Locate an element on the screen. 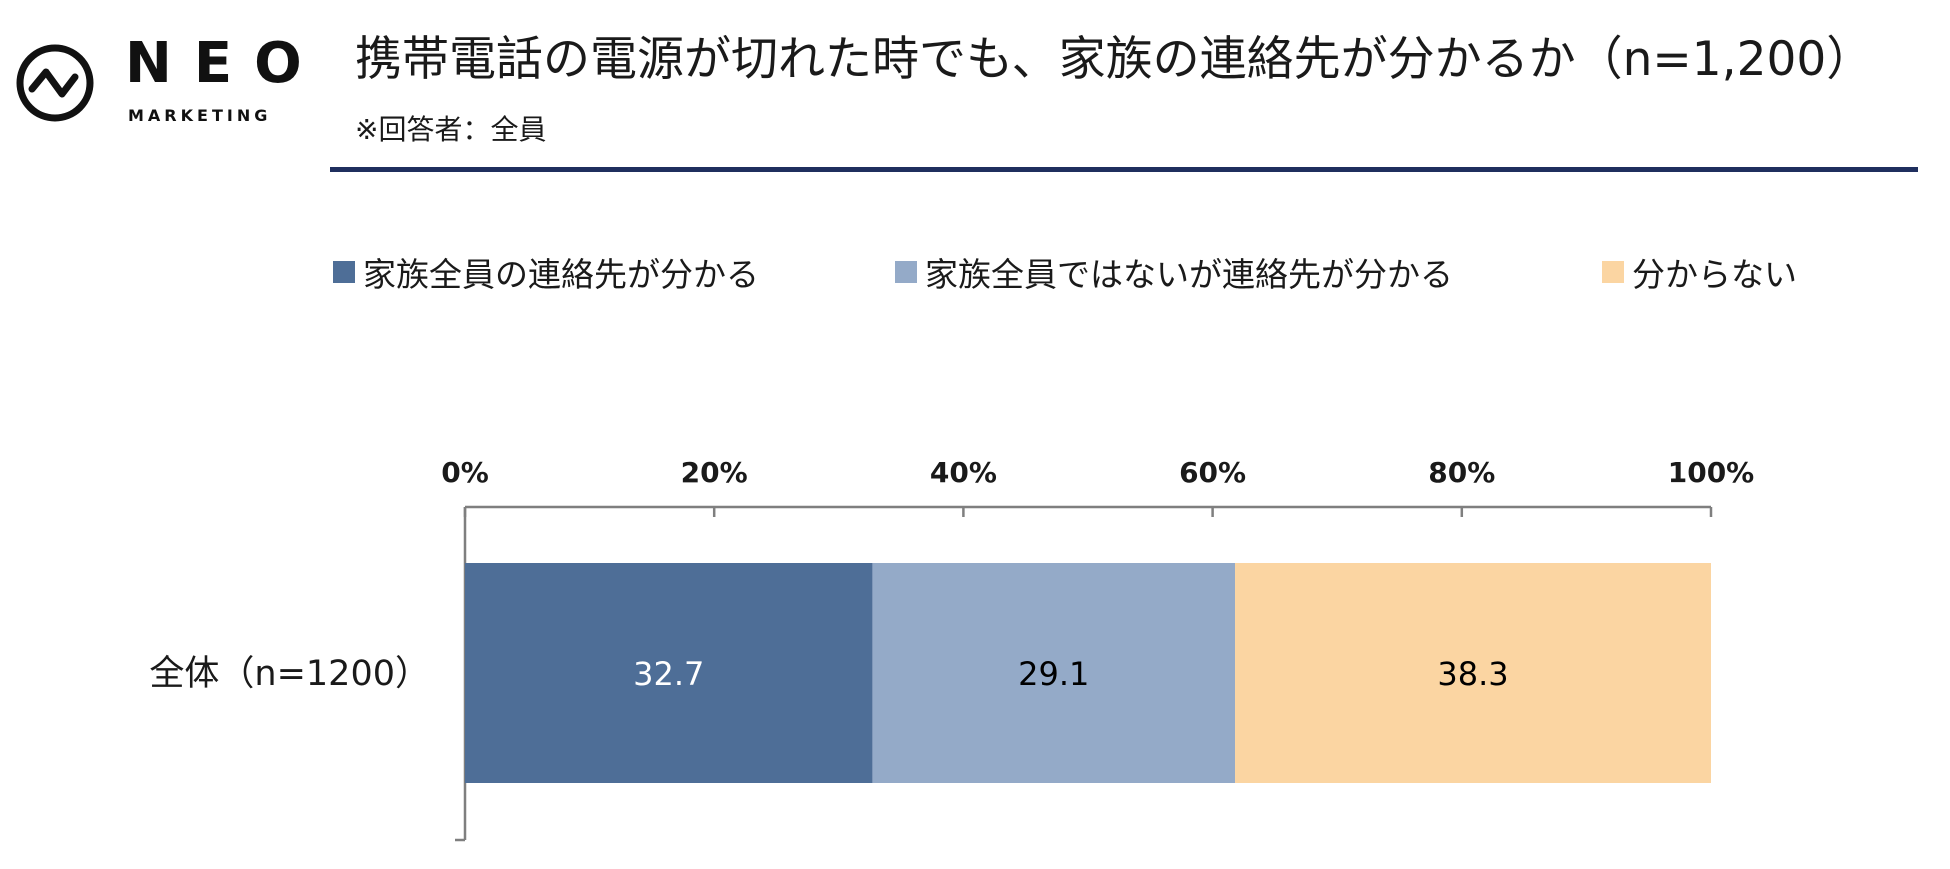 The image size is (1950, 869). x-tick-label-0: 0% is located at coordinates (465, 472).